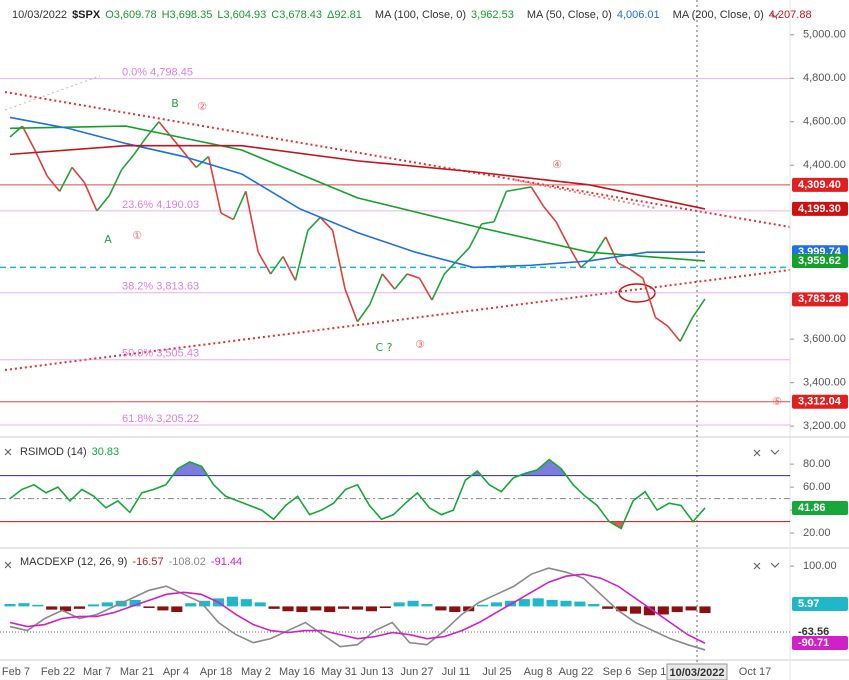 The height and width of the screenshot is (680, 849). Describe the element at coordinates (53, 452) in the screenshot. I see `legend-text: RSIMOD (14)` at that location.